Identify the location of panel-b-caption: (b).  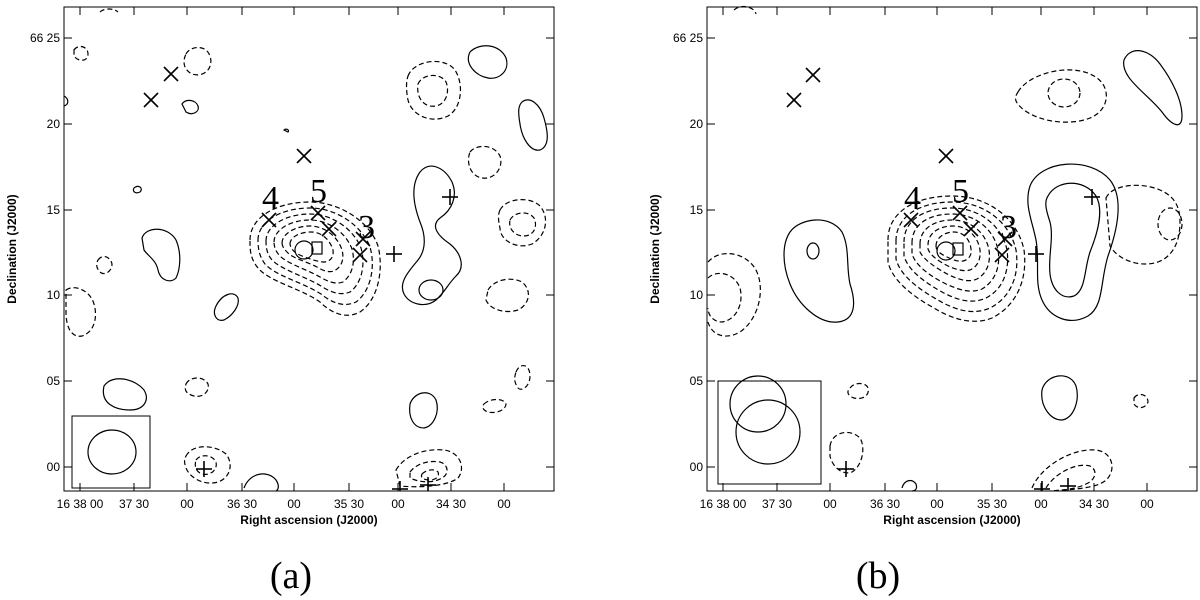
(878, 576).